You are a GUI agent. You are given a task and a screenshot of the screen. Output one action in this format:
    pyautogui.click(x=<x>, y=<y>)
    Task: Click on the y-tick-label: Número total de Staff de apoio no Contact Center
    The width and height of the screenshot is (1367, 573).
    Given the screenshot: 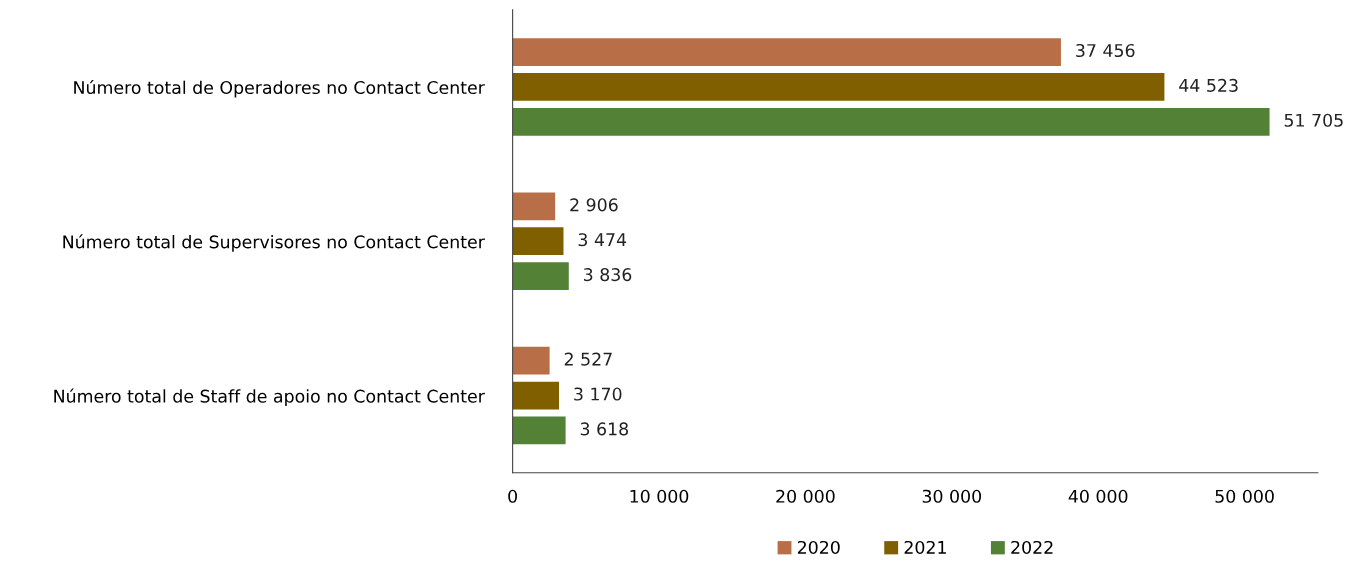 What is the action you would take?
    pyautogui.click(x=269, y=397)
    